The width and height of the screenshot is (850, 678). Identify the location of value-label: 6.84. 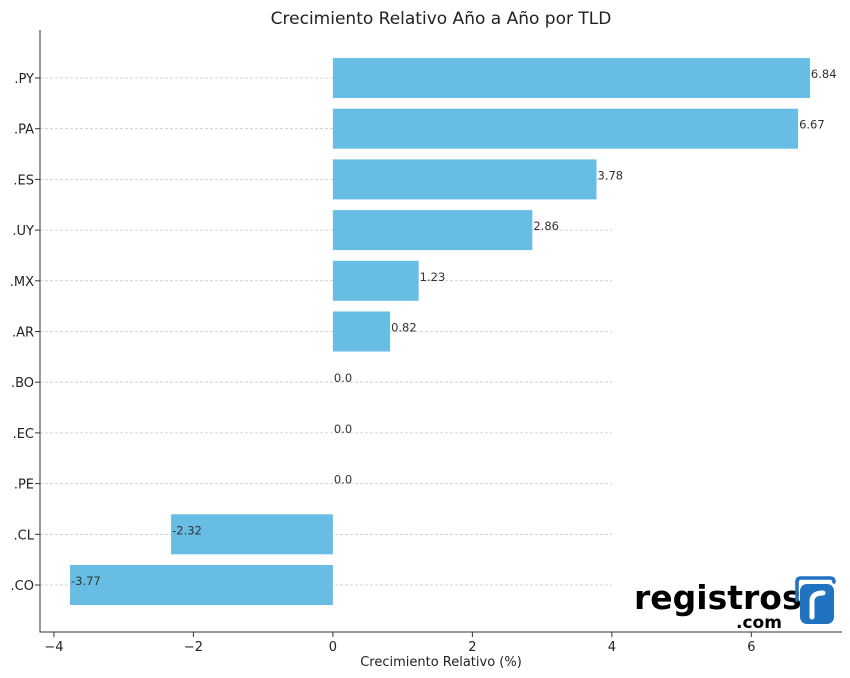
(824, 74).